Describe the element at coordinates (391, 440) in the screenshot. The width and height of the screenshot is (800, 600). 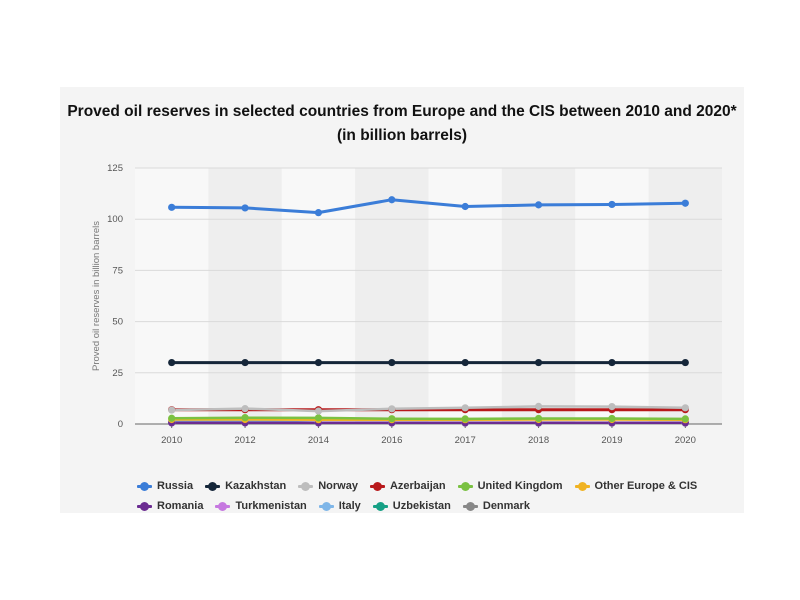
I see `x-tick-label: 2016` at that location.